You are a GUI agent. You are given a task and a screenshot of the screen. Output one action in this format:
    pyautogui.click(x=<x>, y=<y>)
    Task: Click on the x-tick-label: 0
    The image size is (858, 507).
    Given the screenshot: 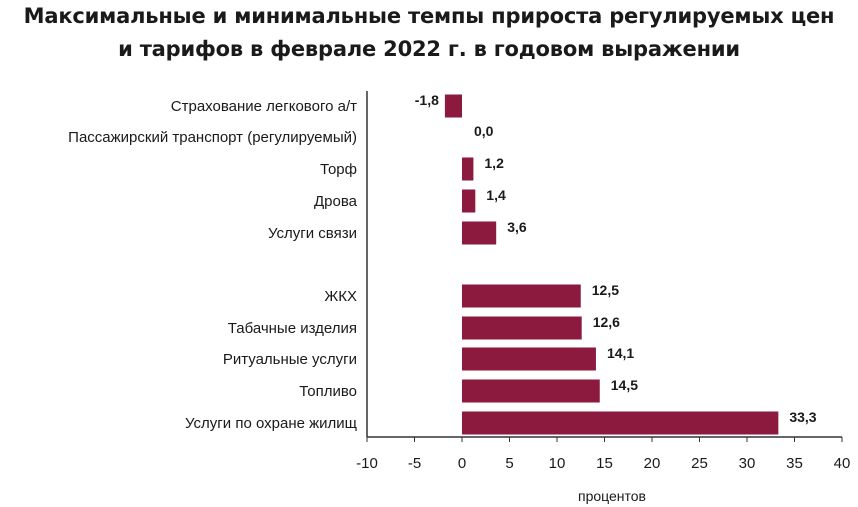 What is the action you would take?
    pyautogui.click(x=462, y=463)
    